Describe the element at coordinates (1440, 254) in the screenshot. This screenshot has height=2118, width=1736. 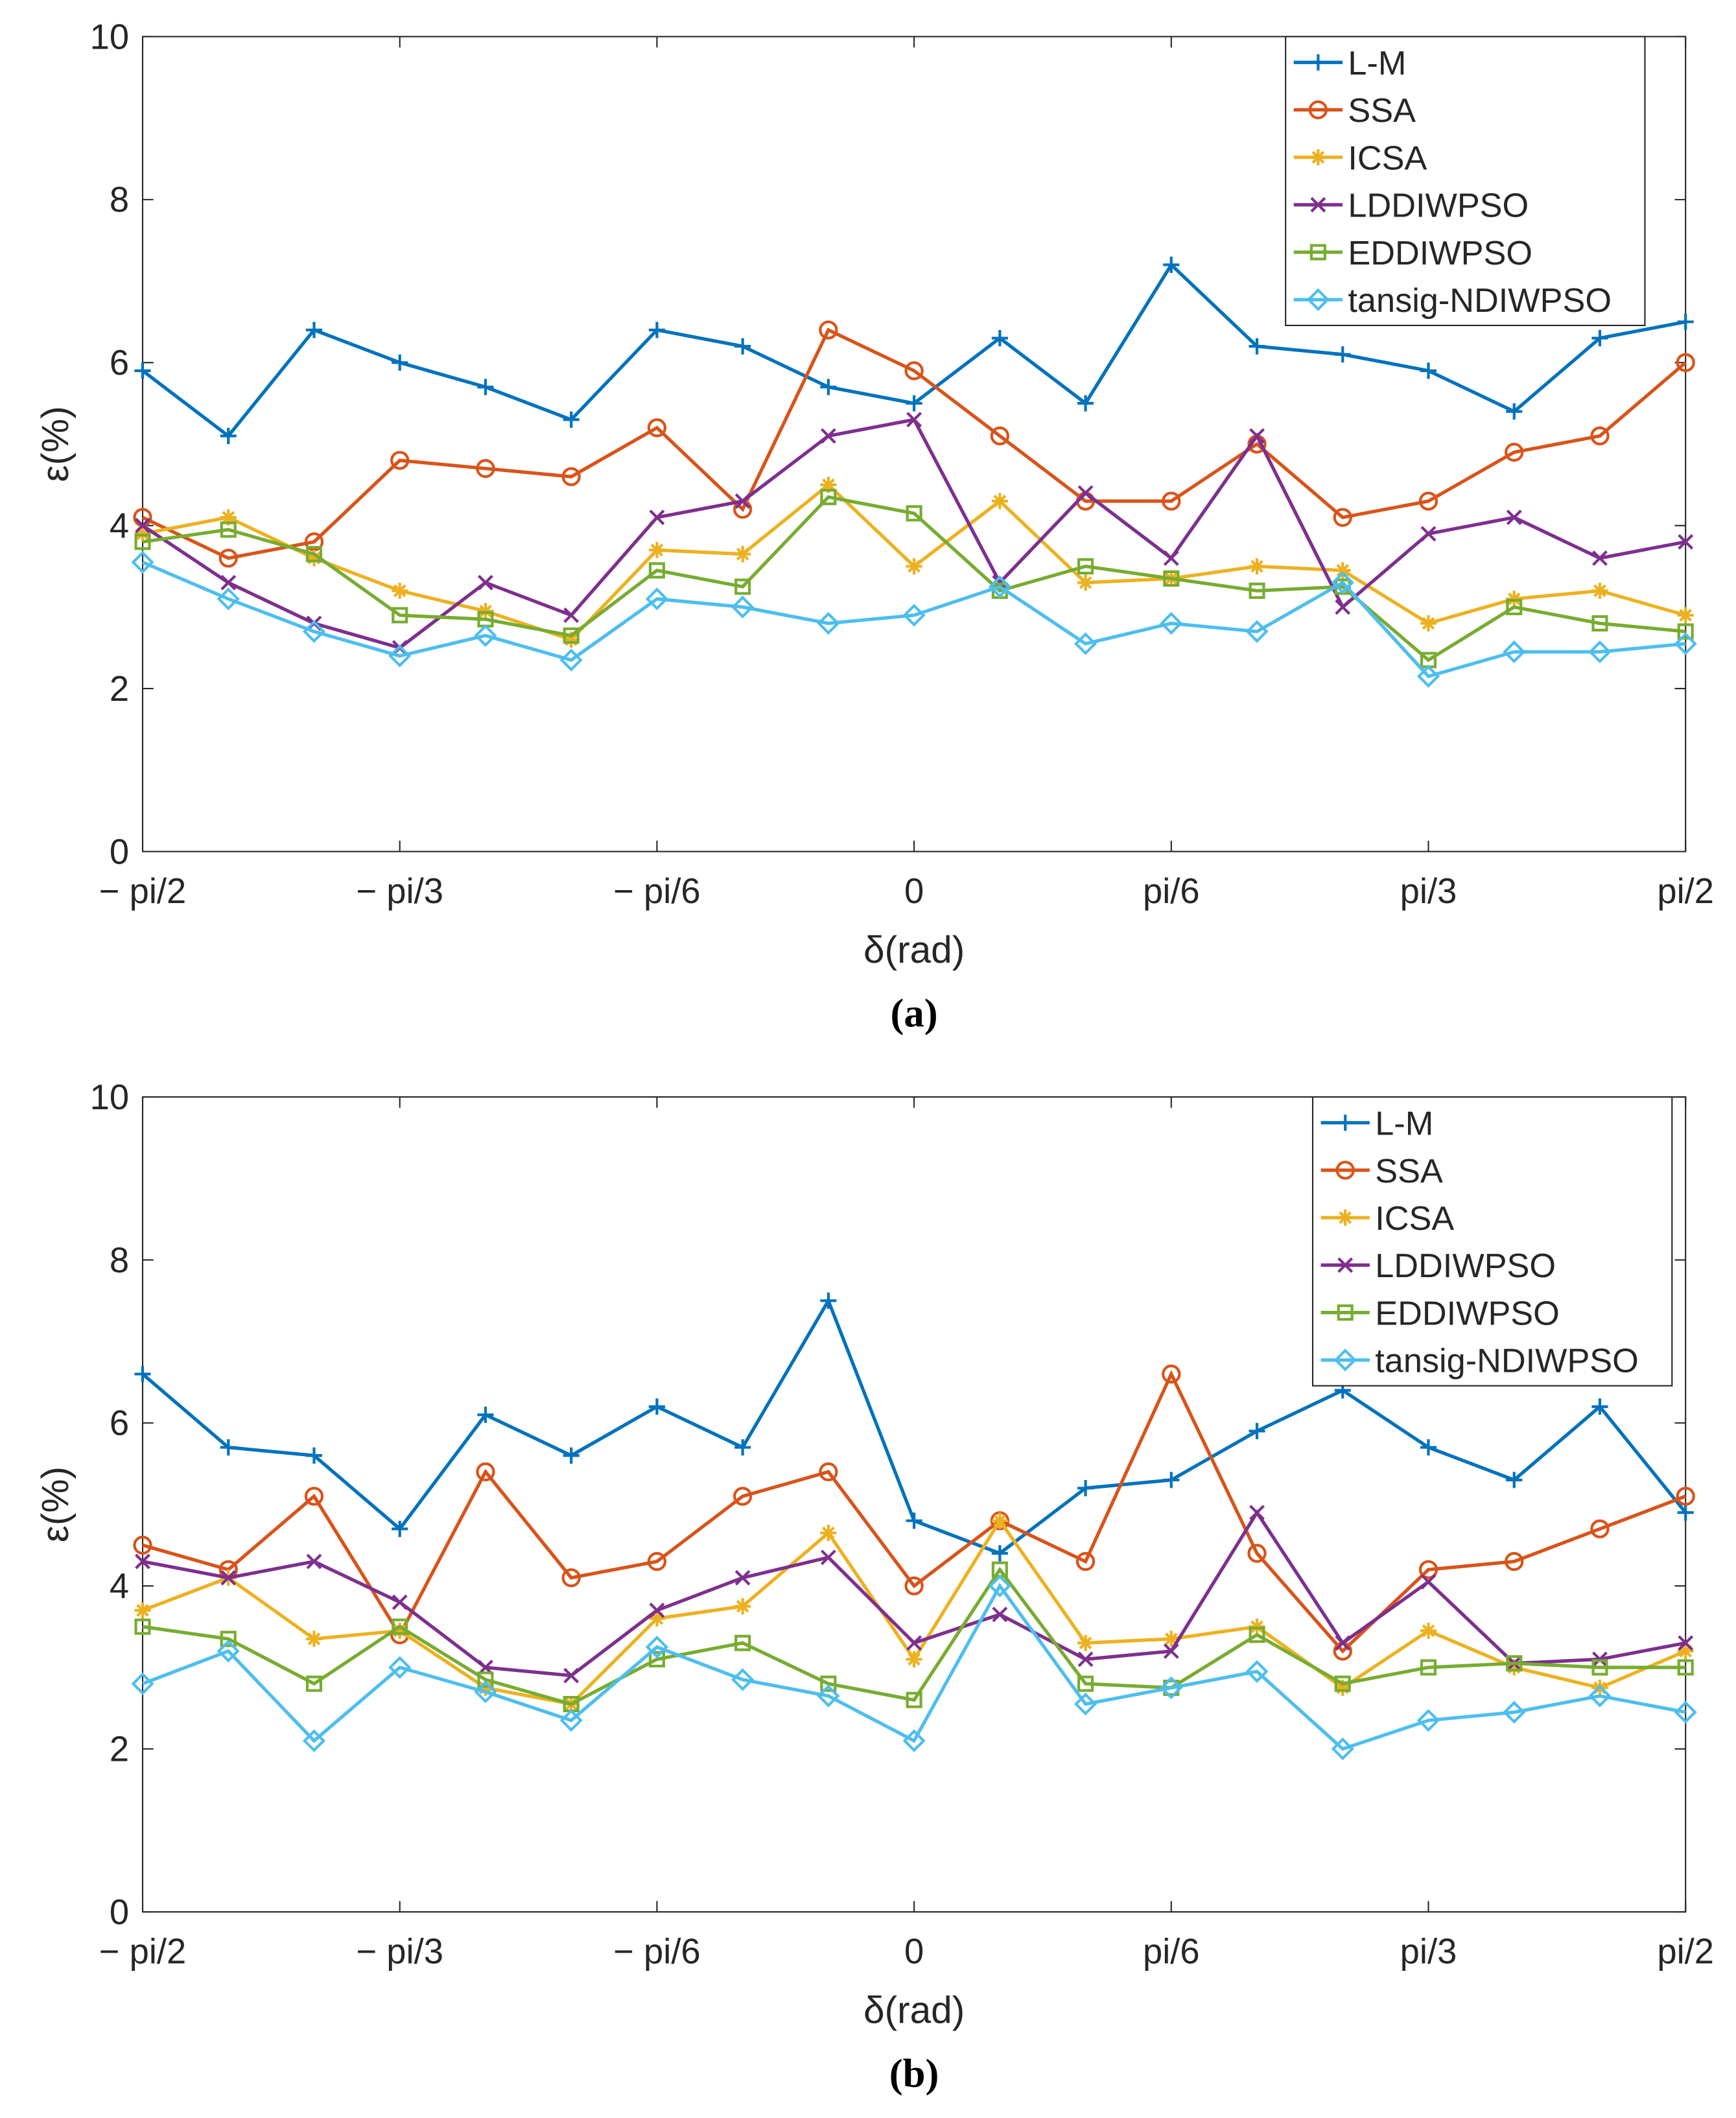
I see `legend-entry: EDDIWPSO` at that location.